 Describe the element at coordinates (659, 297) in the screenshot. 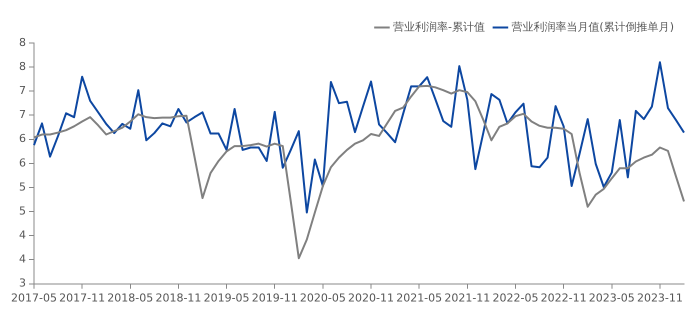

I see `x-tick-label: 2023-11` at that location.